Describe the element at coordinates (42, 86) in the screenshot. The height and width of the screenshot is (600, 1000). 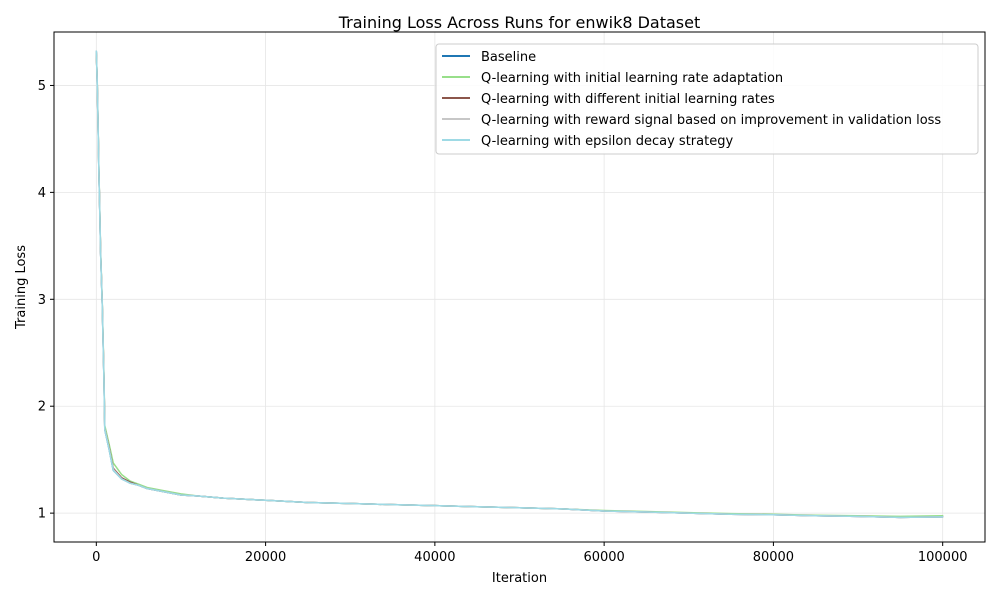
I see `y-tick-label: 5` at that location.